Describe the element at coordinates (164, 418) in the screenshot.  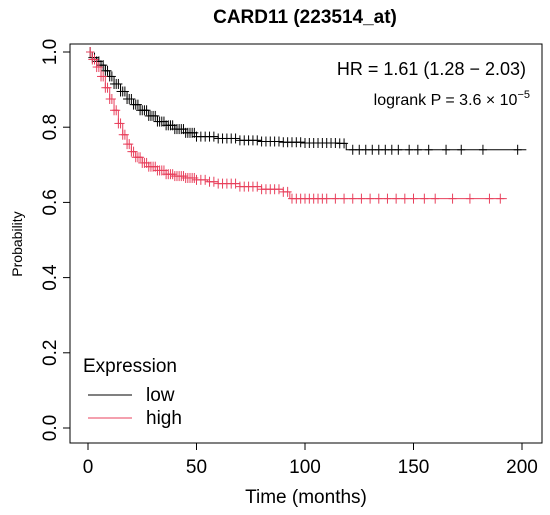
I see `legend-label-high: high` at that location.